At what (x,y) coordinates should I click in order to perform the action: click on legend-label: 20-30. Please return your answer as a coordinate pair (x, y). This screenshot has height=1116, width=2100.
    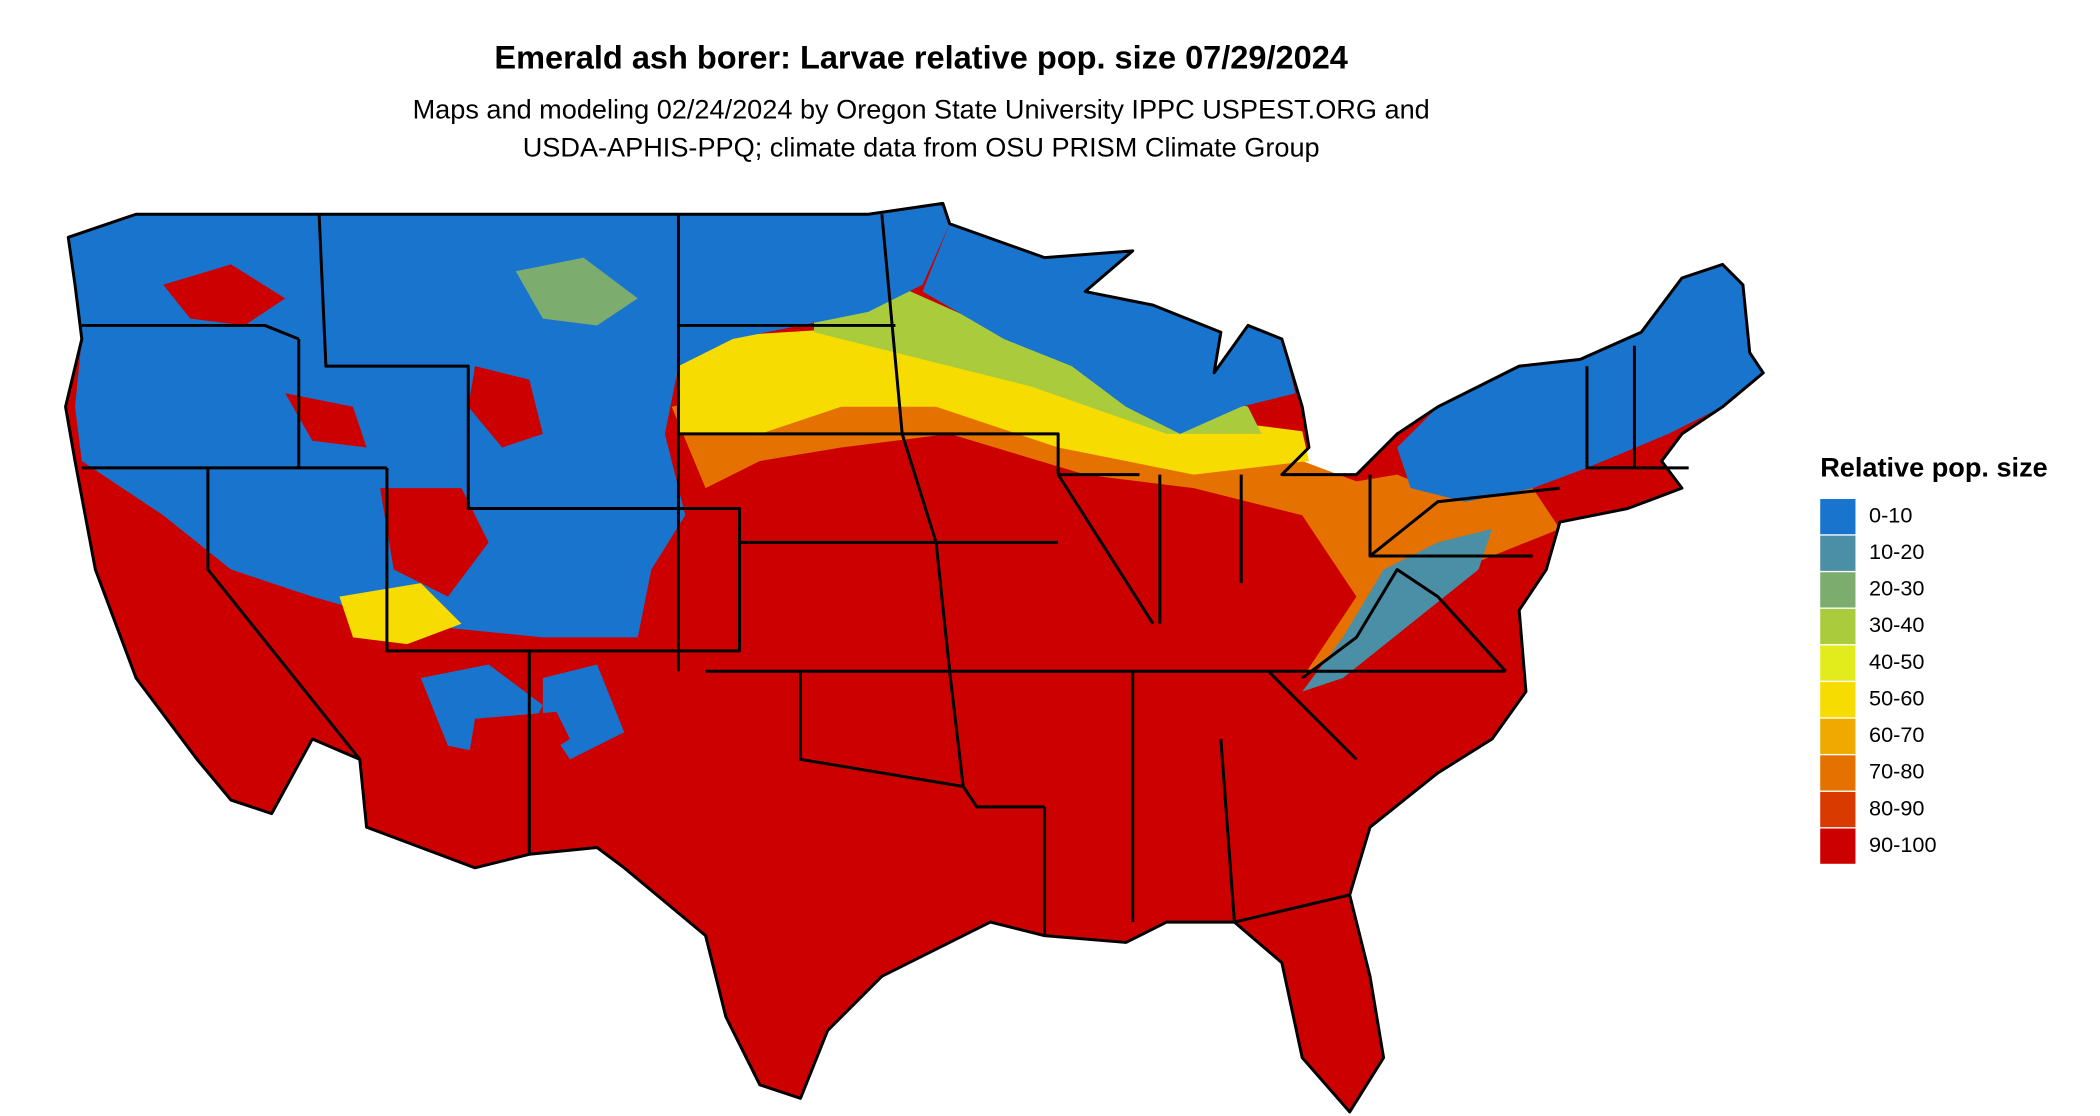
    Looking at the image, I should click on (1896, 588).